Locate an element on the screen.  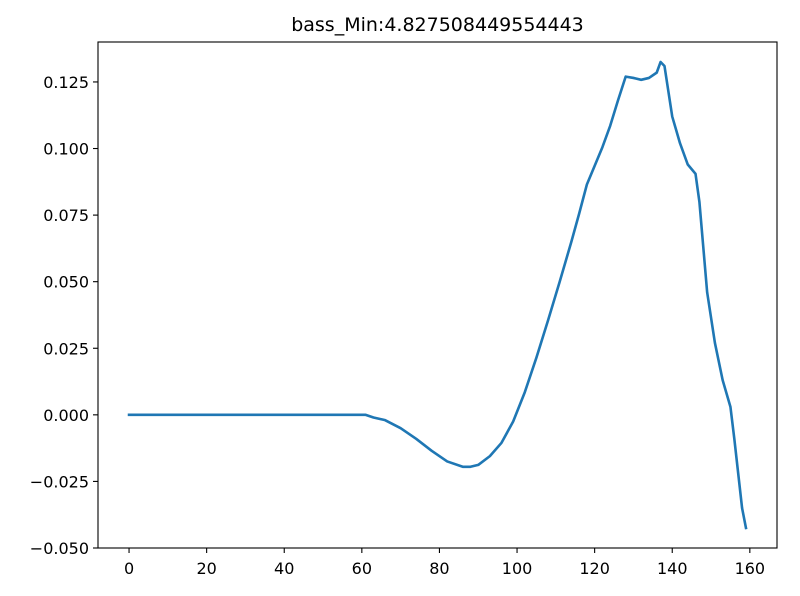
x-tick-label: 160 is located at coordinates (750, 568).